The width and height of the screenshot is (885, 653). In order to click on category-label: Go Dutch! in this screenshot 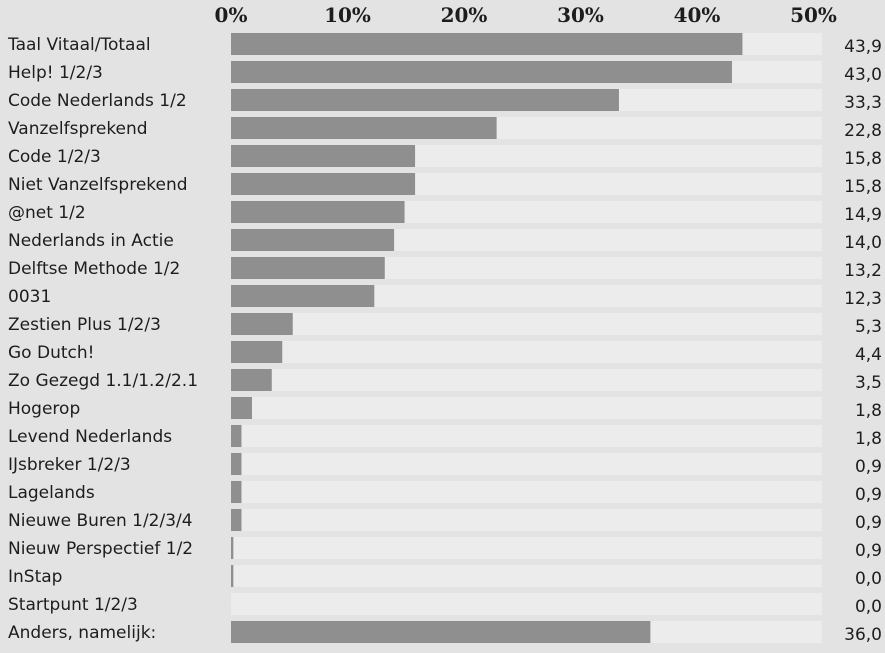, I will do `click(51, 353)`.